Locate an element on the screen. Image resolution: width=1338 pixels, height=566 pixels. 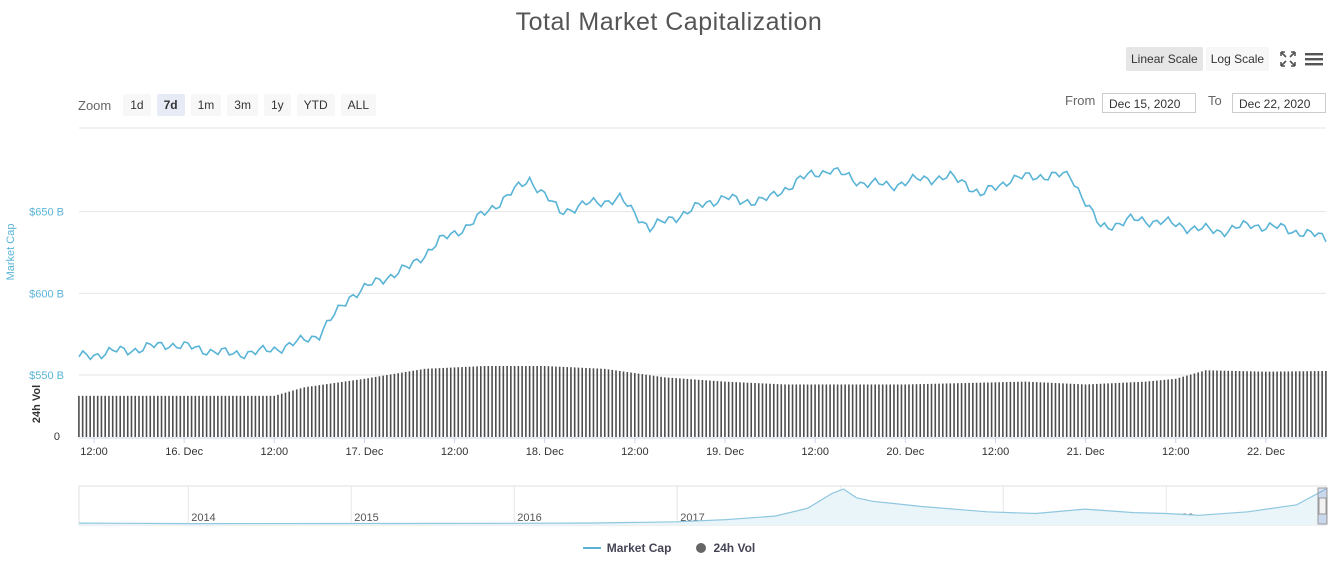
line-swatch-icon is located at coordinates (591, 548).